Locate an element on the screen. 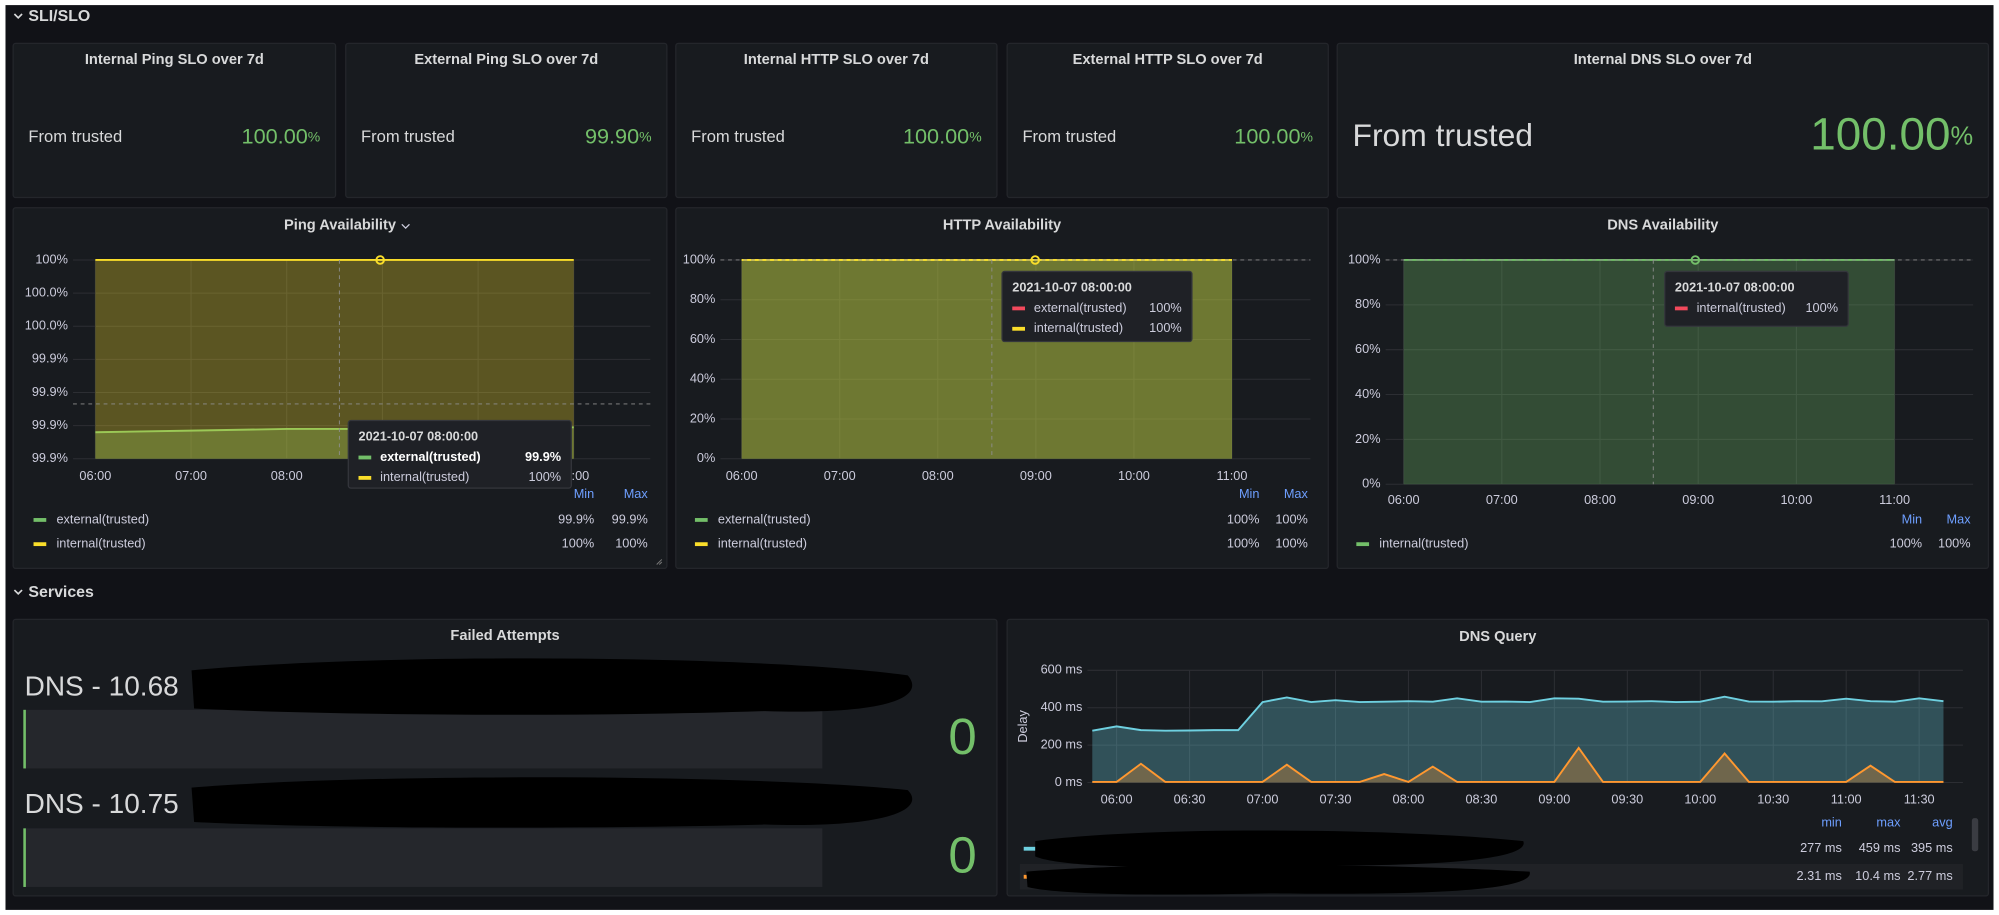  y-tick-label: 0% is located at coordinates (706, 457).